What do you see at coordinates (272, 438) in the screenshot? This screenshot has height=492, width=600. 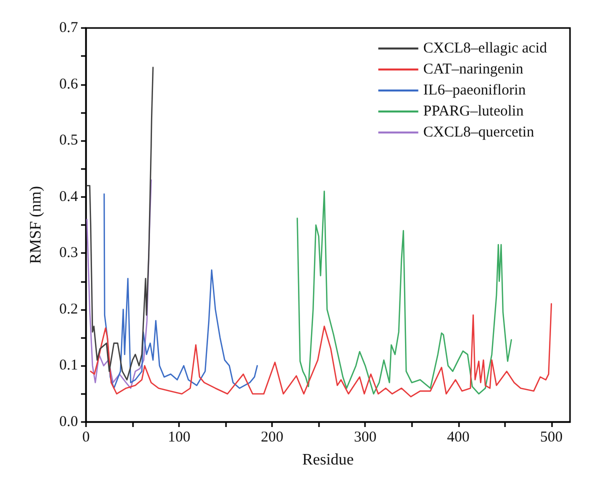 I see `x-tick-label: 200` at bounding box center [272, 438].